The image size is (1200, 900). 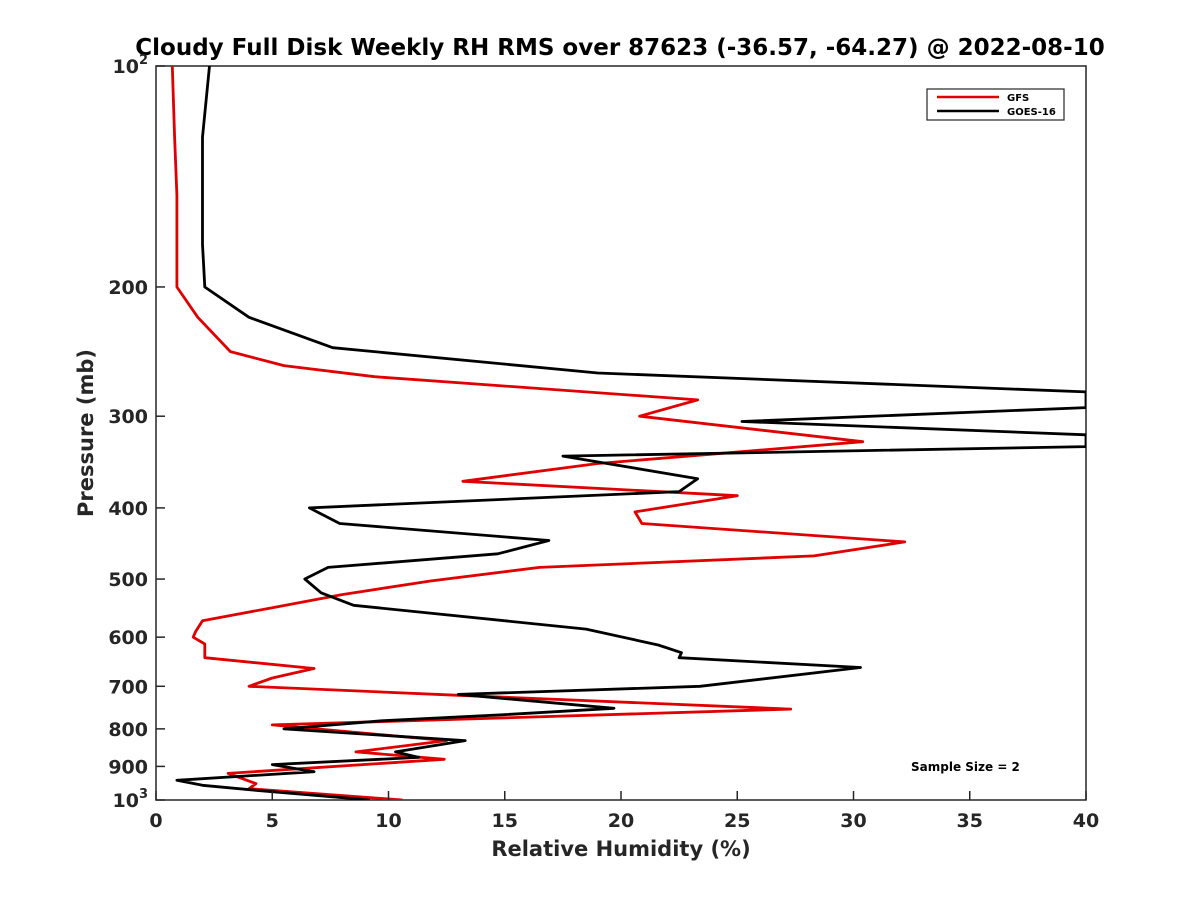 What do you see at coordinates (1031, 112) in the screenshot?
I see `legend-label: GOES-16` at bounding box center [1031, 112].